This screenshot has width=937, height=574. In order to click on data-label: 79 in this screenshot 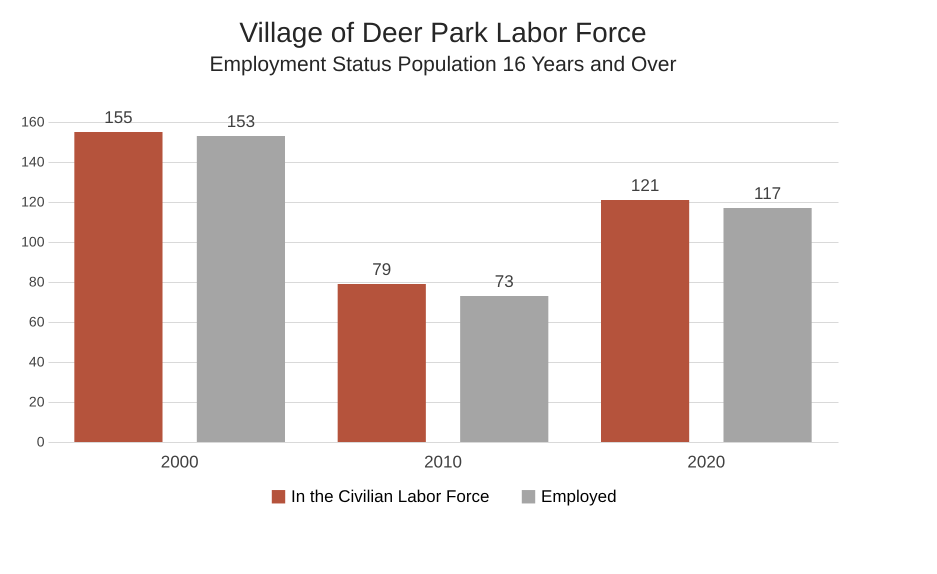, I will do `click(382, 269)`.